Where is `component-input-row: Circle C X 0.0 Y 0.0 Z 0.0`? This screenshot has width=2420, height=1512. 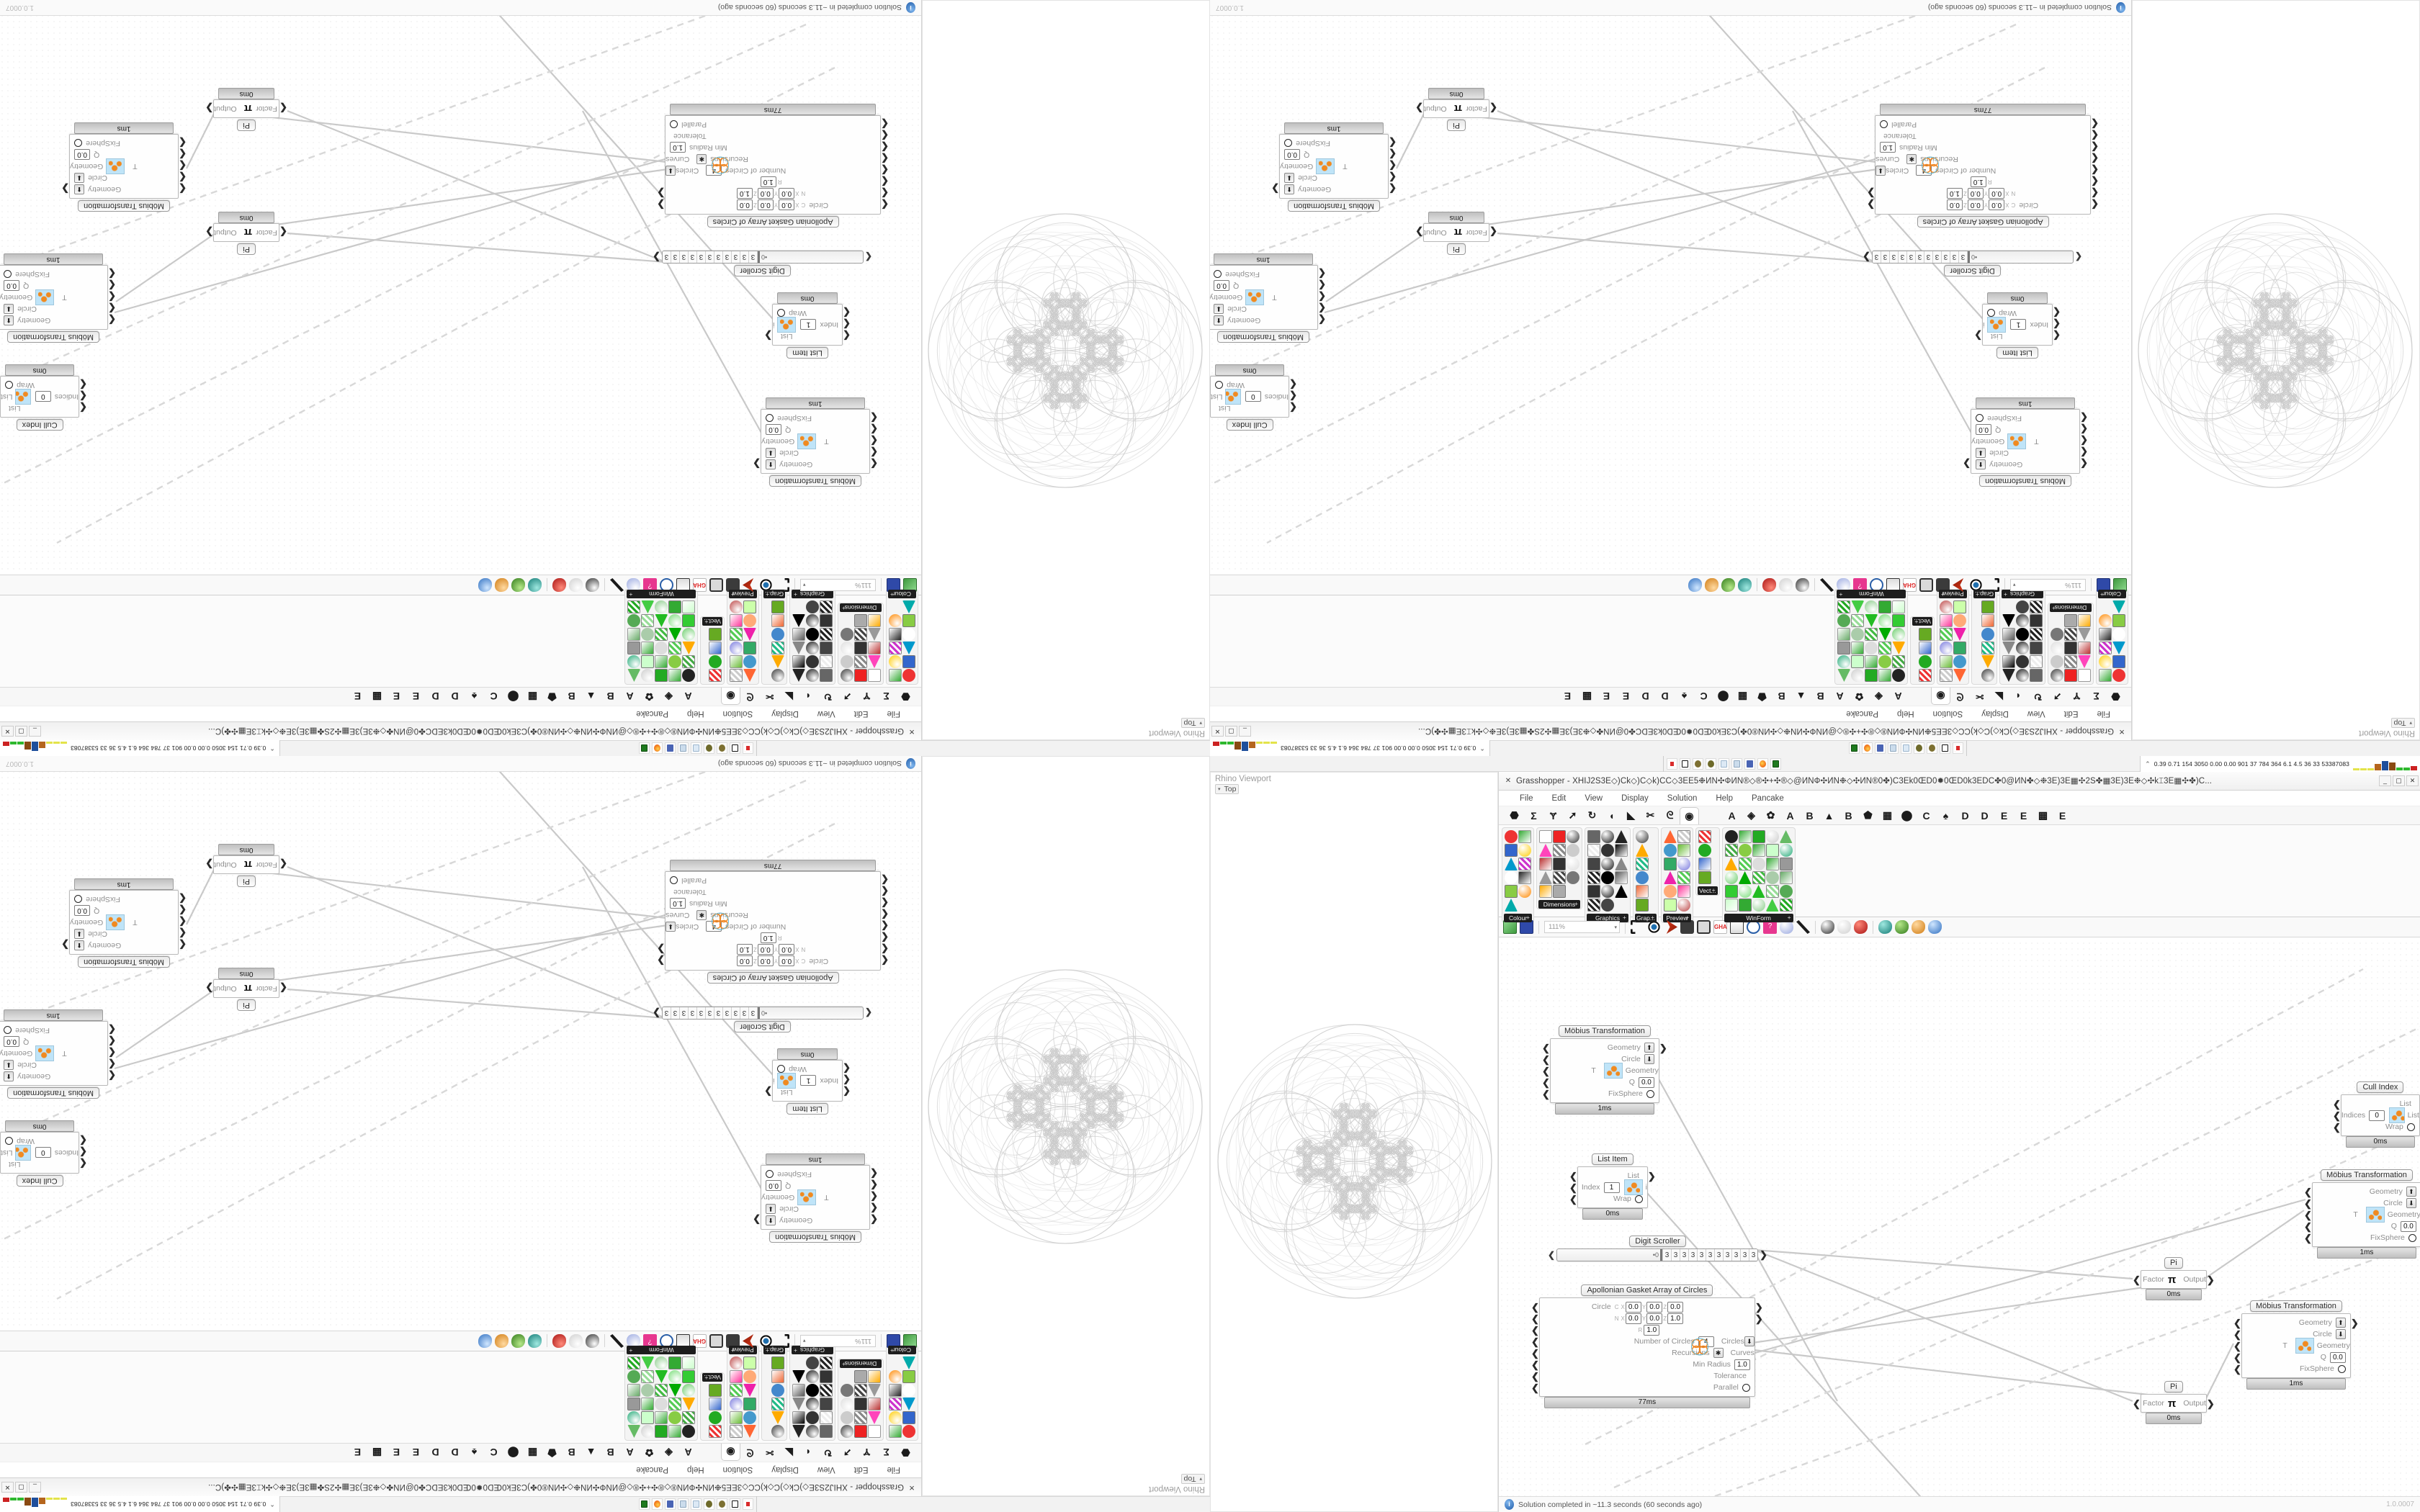
component-input-row: Circle C X 0.0 Y 0.0 Z 0.0 is located at coordinates (1647, 1307).